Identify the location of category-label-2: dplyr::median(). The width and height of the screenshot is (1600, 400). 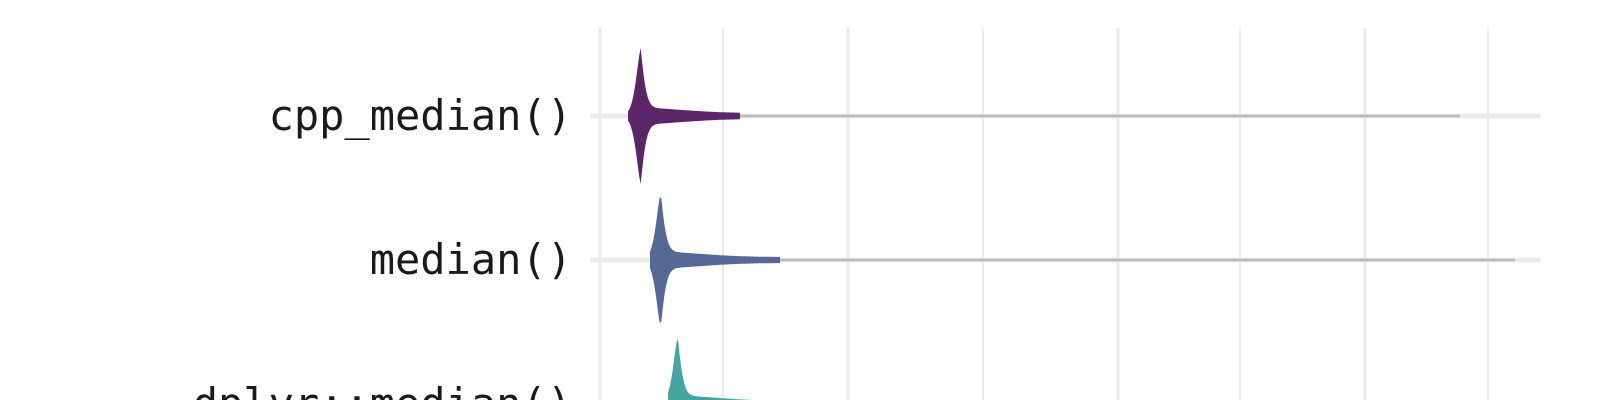
(382, 389).